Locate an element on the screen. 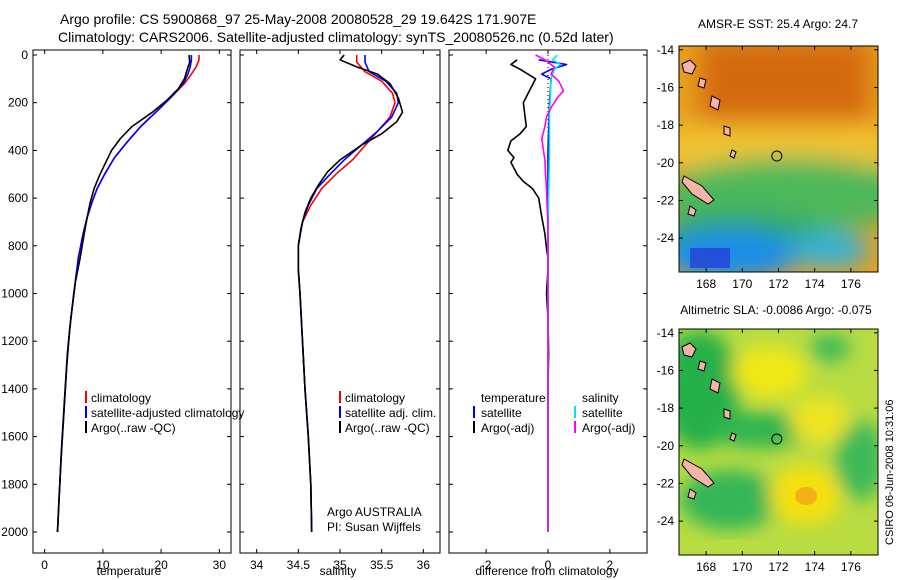 The image size is (900, 580). x-tick-label: 36 is located at coordinates (424, 565).